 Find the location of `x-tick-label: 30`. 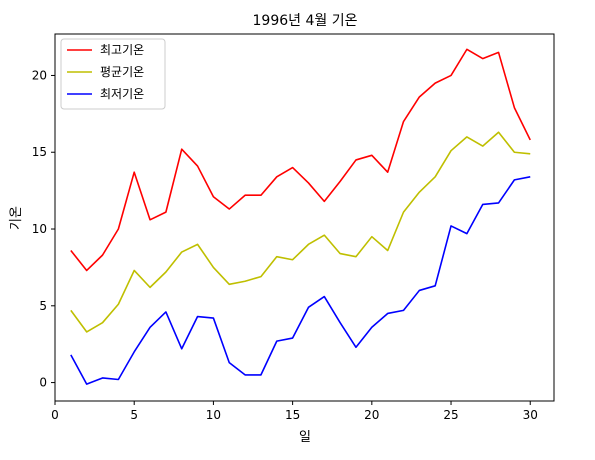

x-tick-label: 30 is located at coordinates (530, 415).